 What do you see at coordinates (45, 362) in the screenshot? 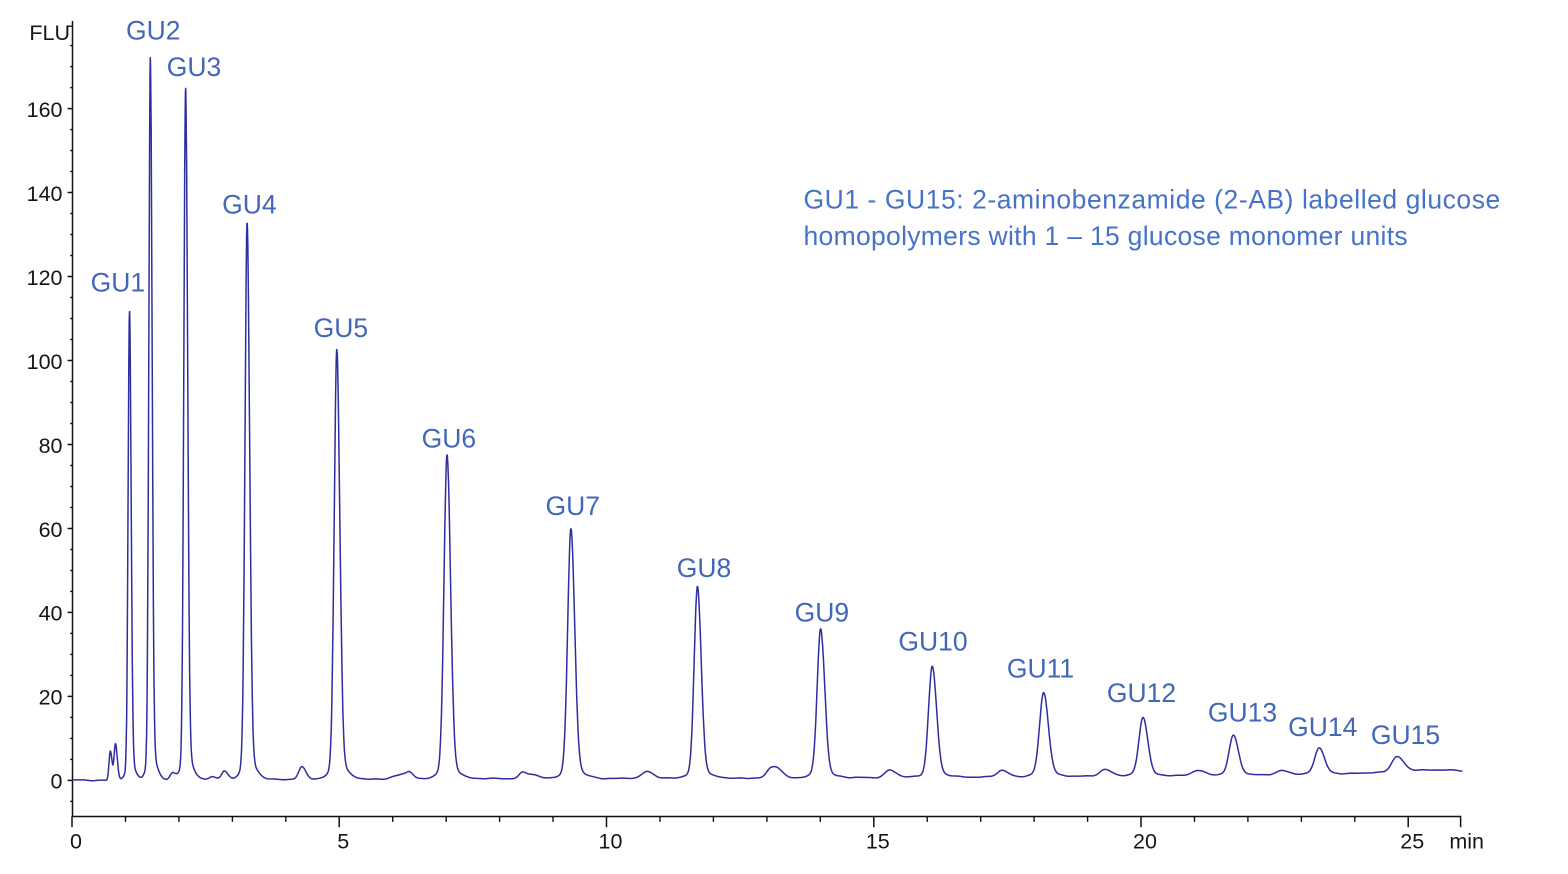
I see `svg-text: 100` at bounding box center [45, 362].